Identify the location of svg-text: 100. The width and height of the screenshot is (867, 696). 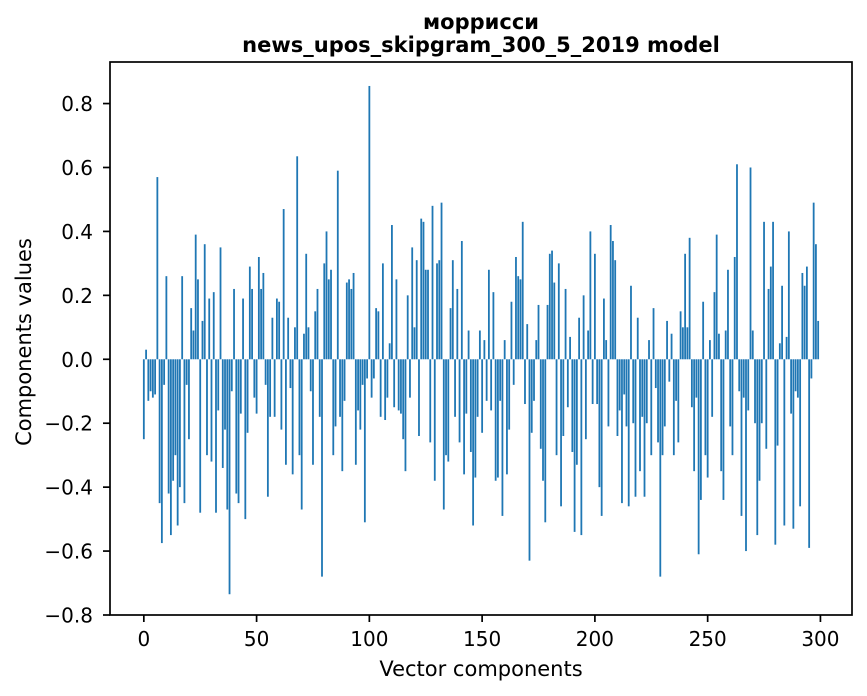
(369, 639).